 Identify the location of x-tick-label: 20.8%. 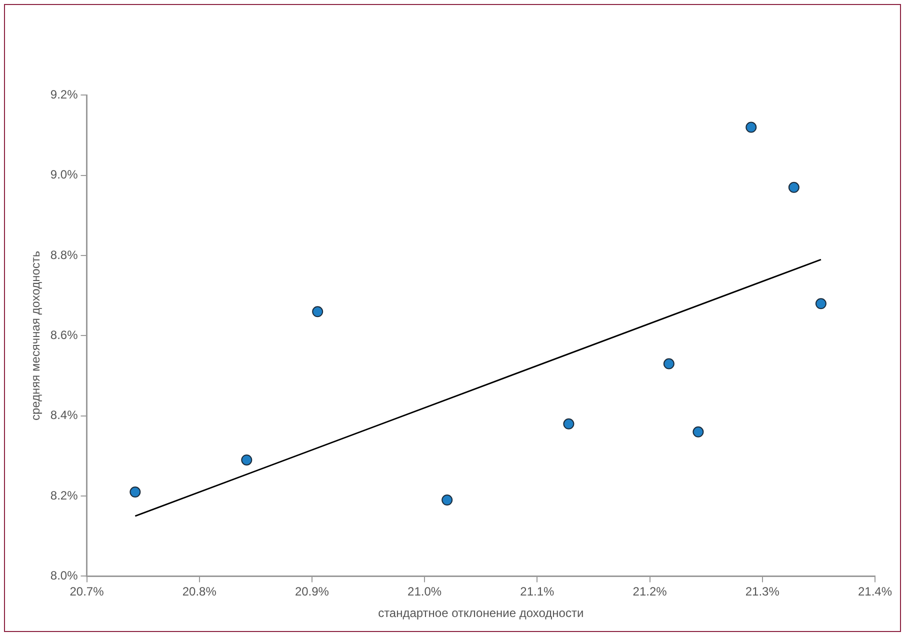
(199, 591).